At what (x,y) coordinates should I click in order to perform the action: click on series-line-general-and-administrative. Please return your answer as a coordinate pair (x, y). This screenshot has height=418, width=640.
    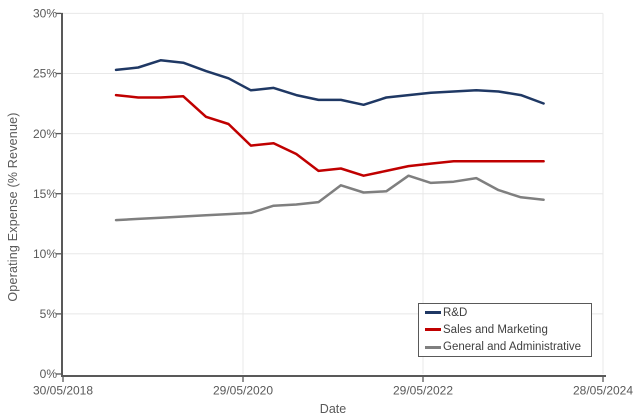
    Looking at the image, I should click on (329, 198).